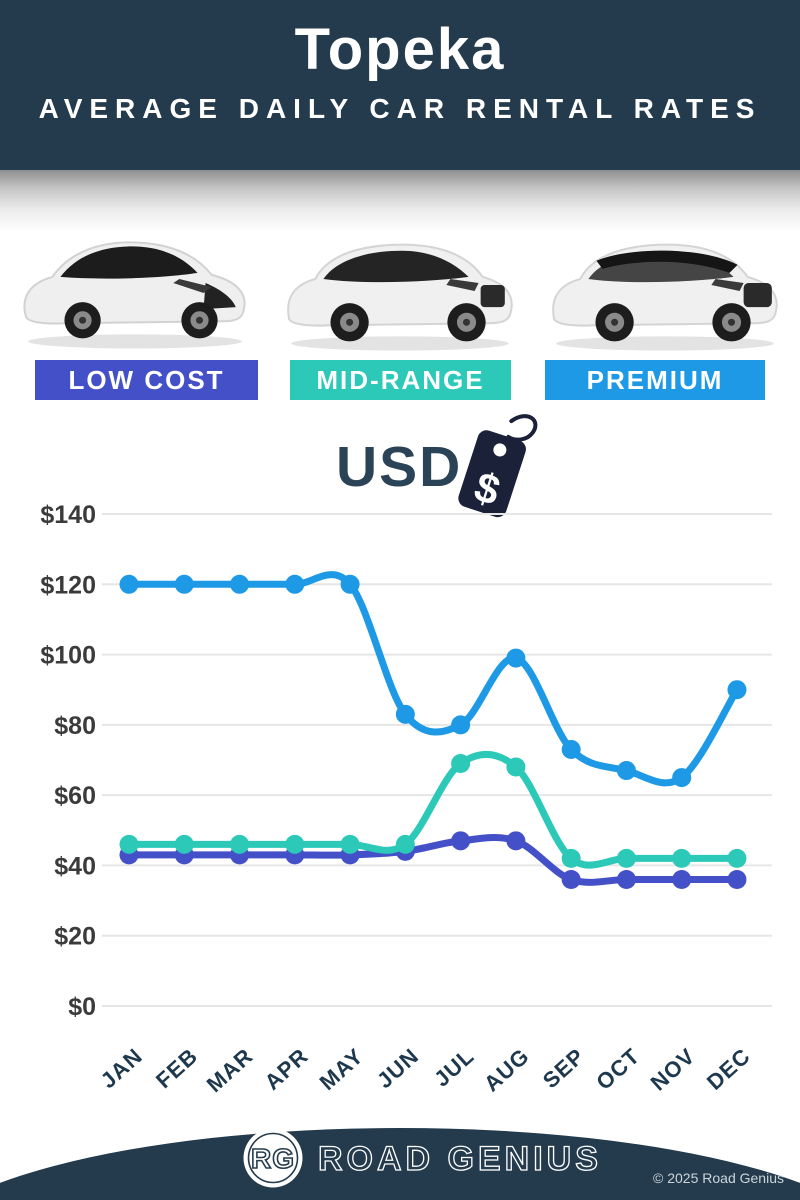 The height and width of the screenshot is (1200, 800). What do you see at coordinates (82, 1007) in the screenshot?
I see `y-tick-label: $0` at bounding box center [82, 1007].